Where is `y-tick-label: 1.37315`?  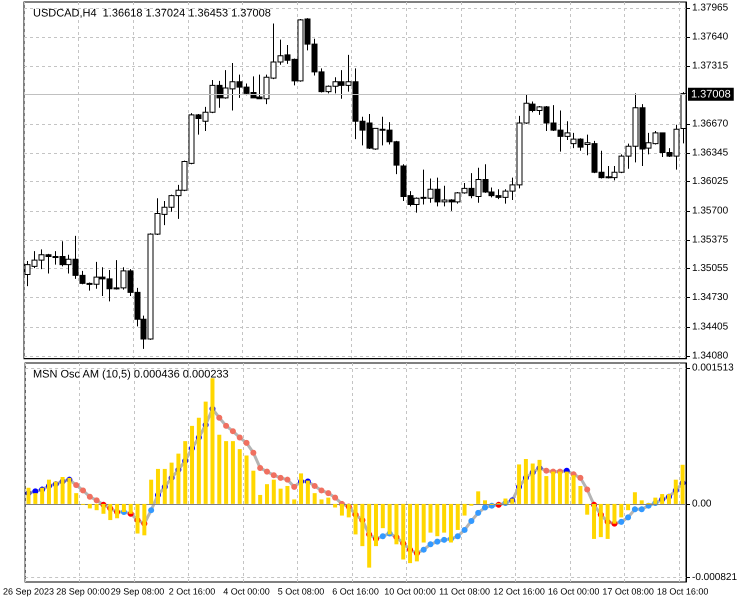
y-tick-label: 1.37315 is located at coordinates (710, 66).